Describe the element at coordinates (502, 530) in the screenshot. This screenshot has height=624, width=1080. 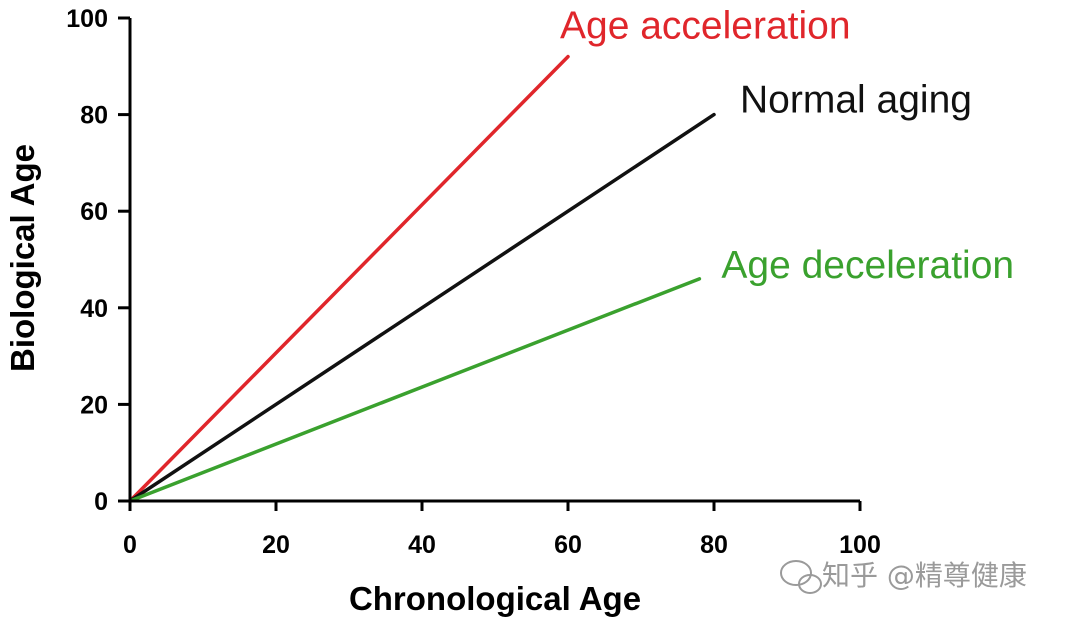
I see `x-ticks: 0 20 40 60 80 100` at that location.